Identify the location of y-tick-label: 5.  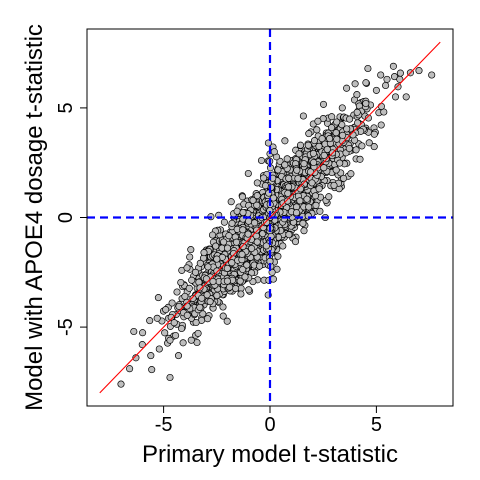
(66, 107).